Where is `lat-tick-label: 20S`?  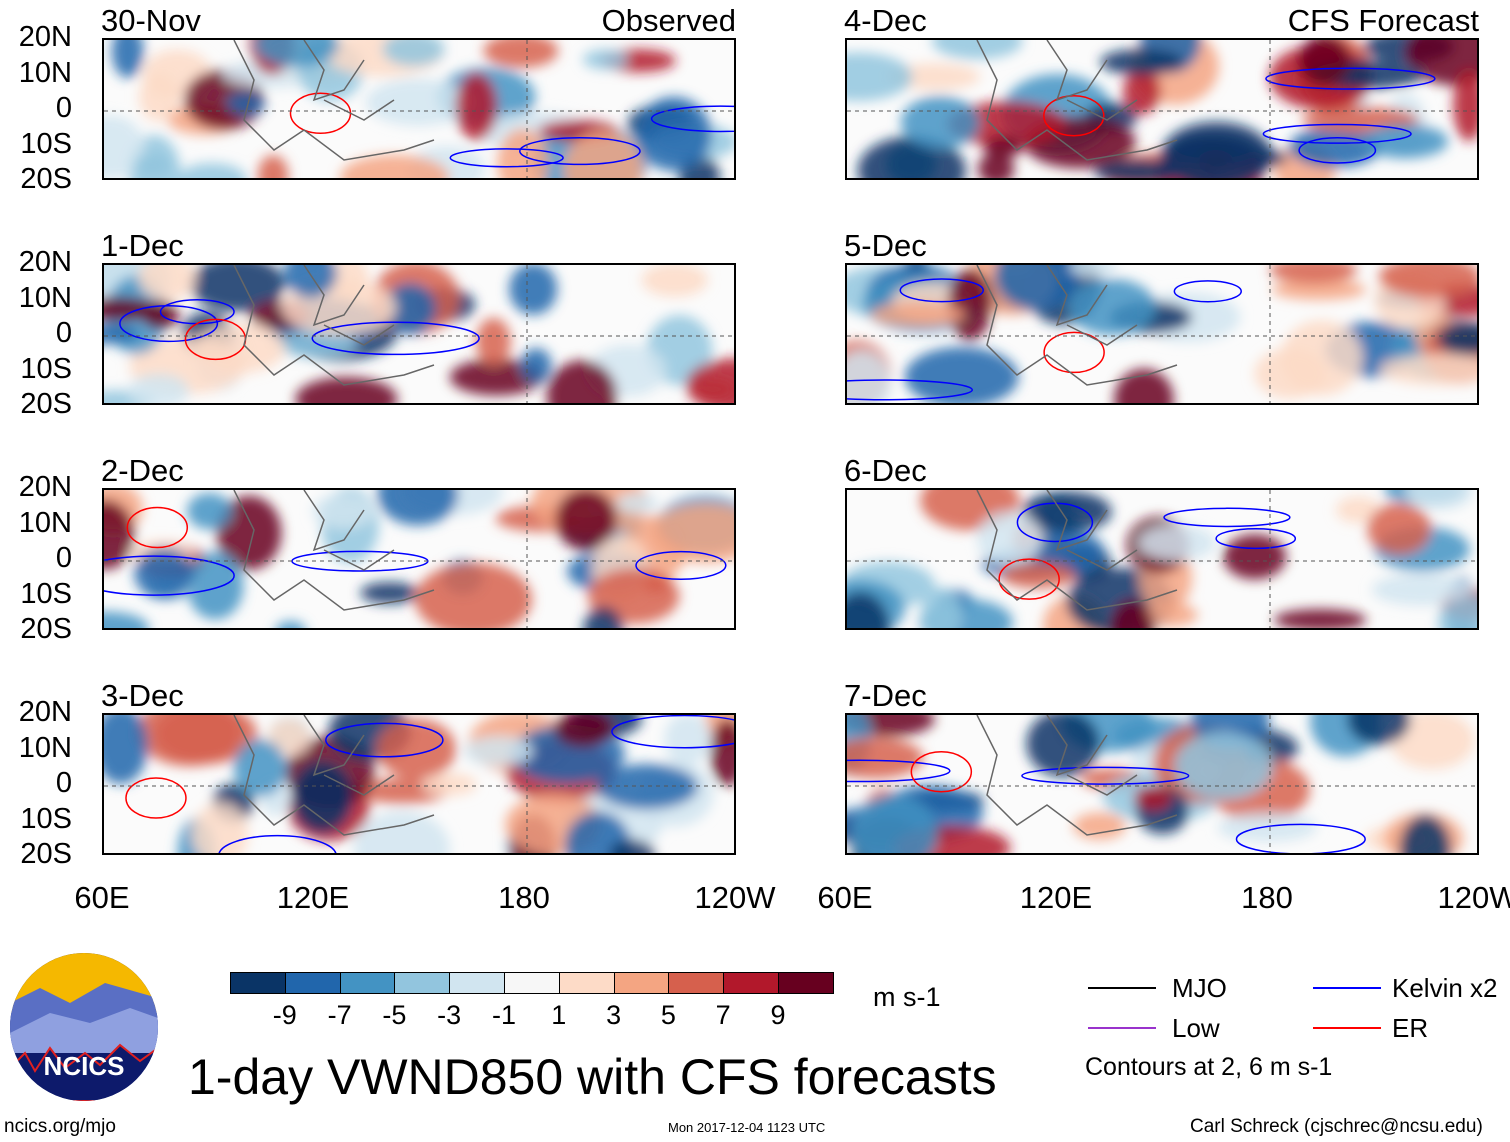 lat-tick-label: 20S is located at coordinates (46, 179).